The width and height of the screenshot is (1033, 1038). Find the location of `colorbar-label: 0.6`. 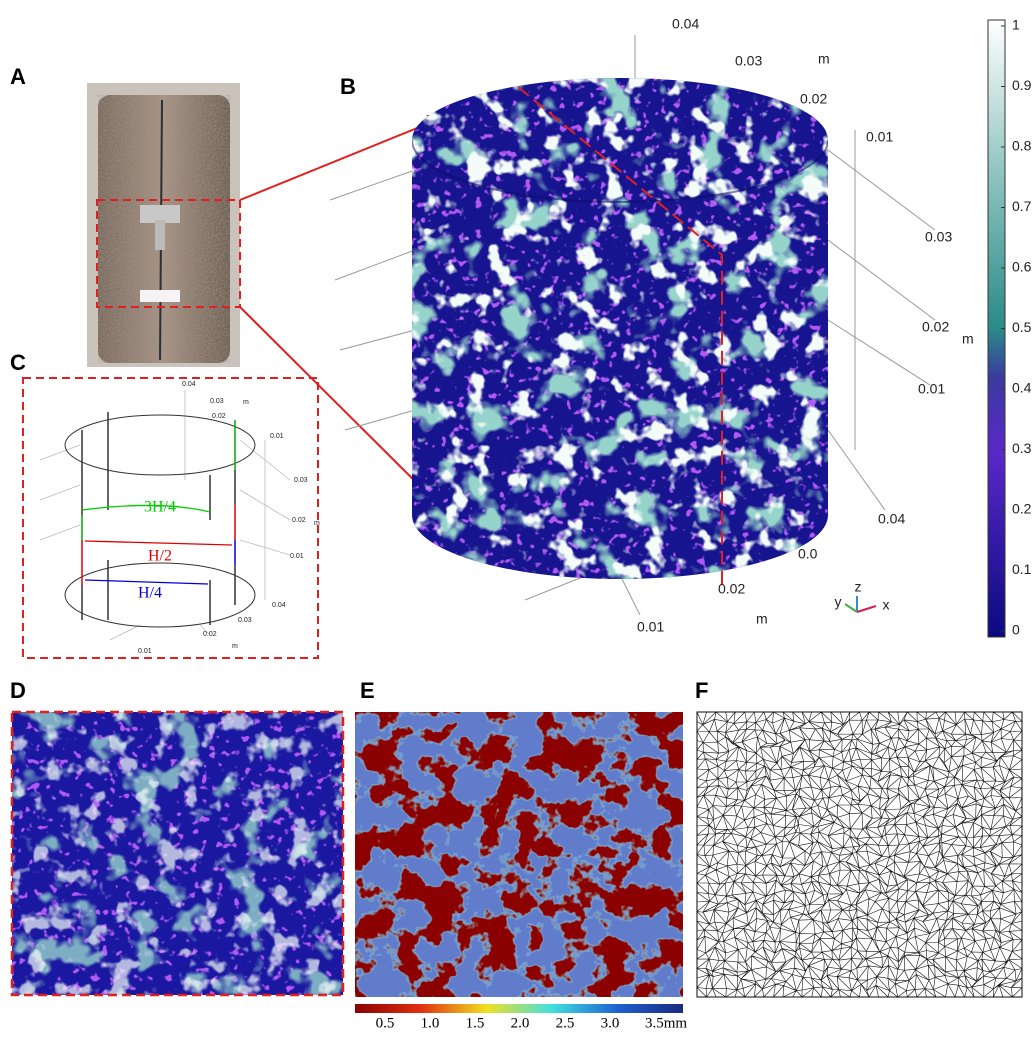

colorbar-label: 0.6 is located at coordinates (1022, 267).